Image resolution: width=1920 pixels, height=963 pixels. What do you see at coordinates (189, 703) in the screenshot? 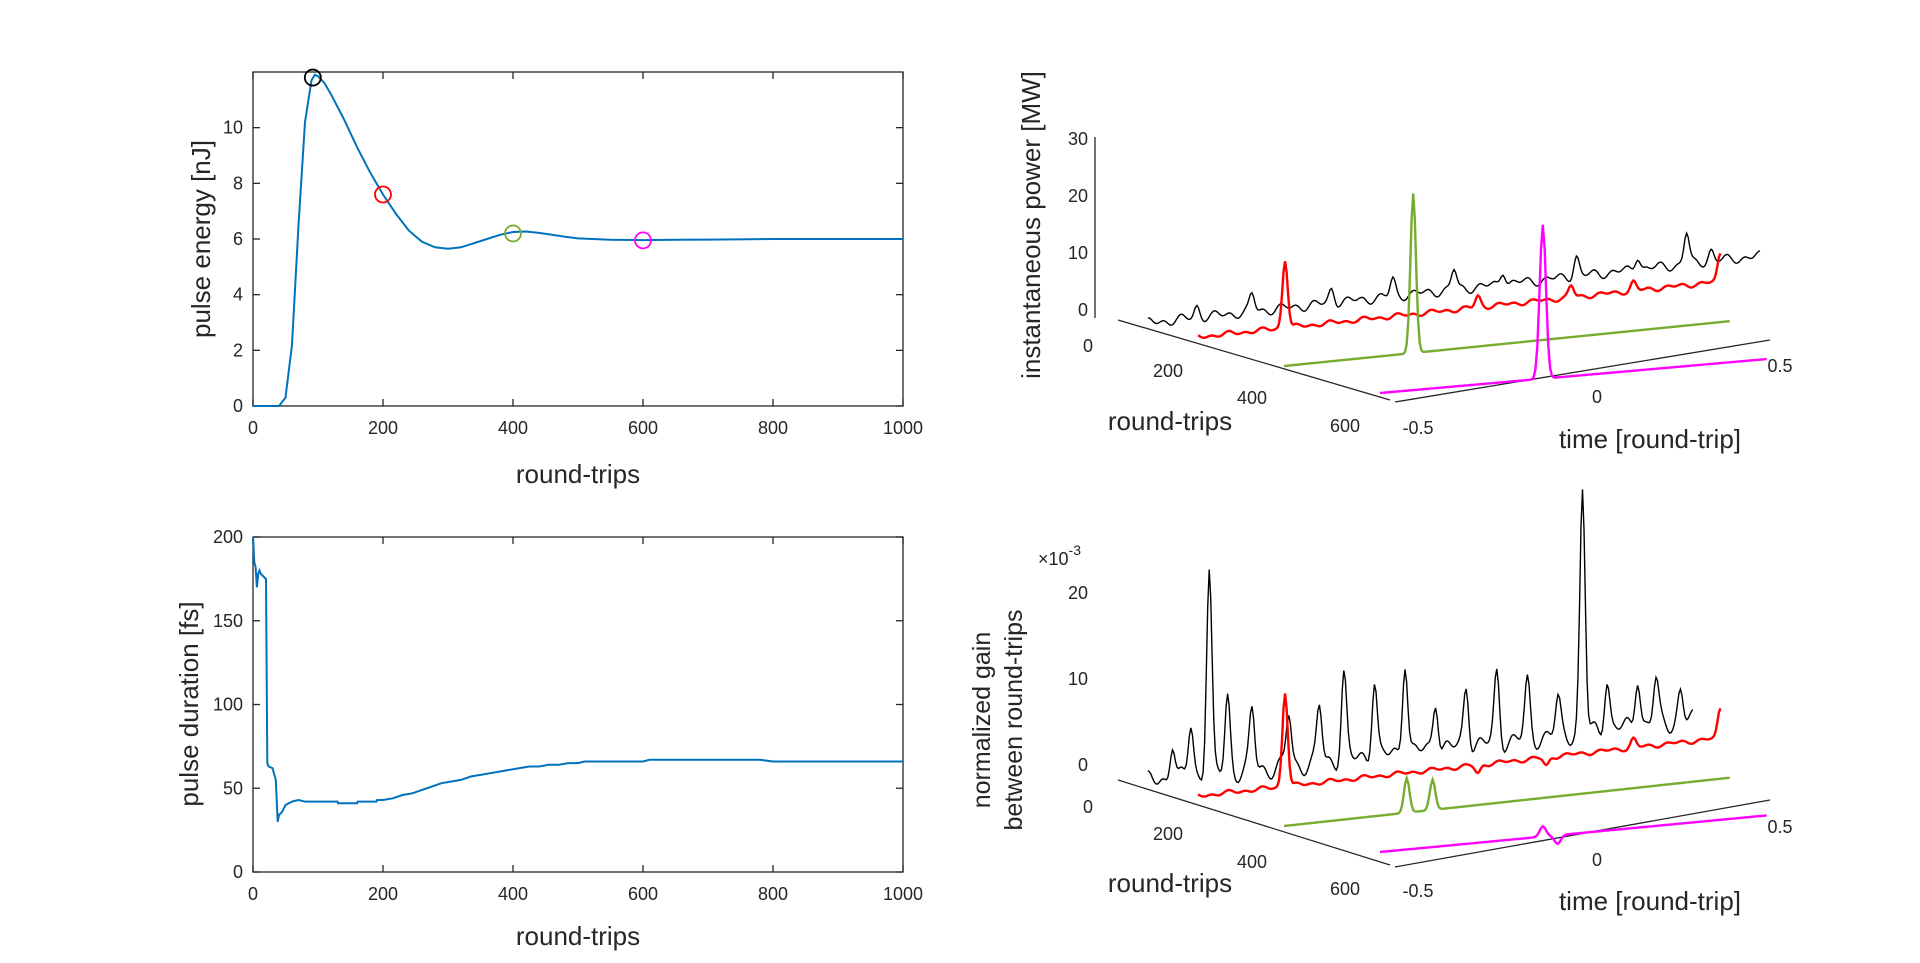
I see `duration-ylabel: pulse duration [fs]` at bounding box center [189, 703].